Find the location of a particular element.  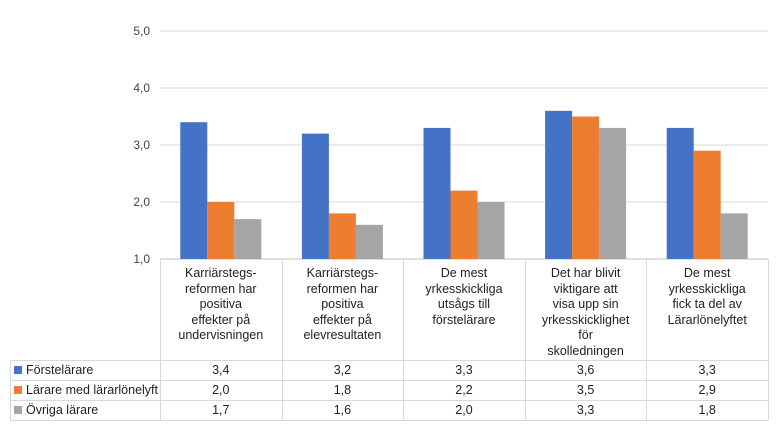

category-label-line: undervisningen is located at coordinates (221, 335).